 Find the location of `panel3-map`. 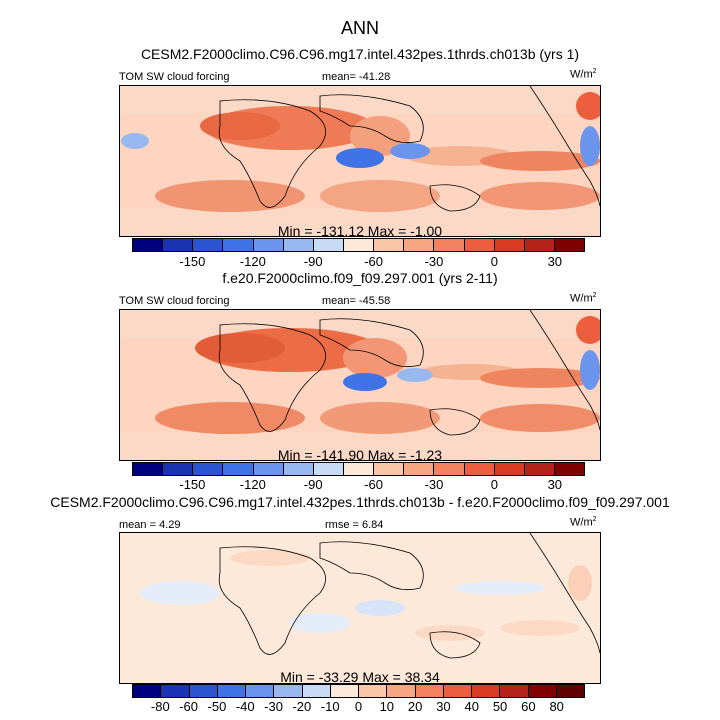

panel3-map is located at coordinates (360, 608).